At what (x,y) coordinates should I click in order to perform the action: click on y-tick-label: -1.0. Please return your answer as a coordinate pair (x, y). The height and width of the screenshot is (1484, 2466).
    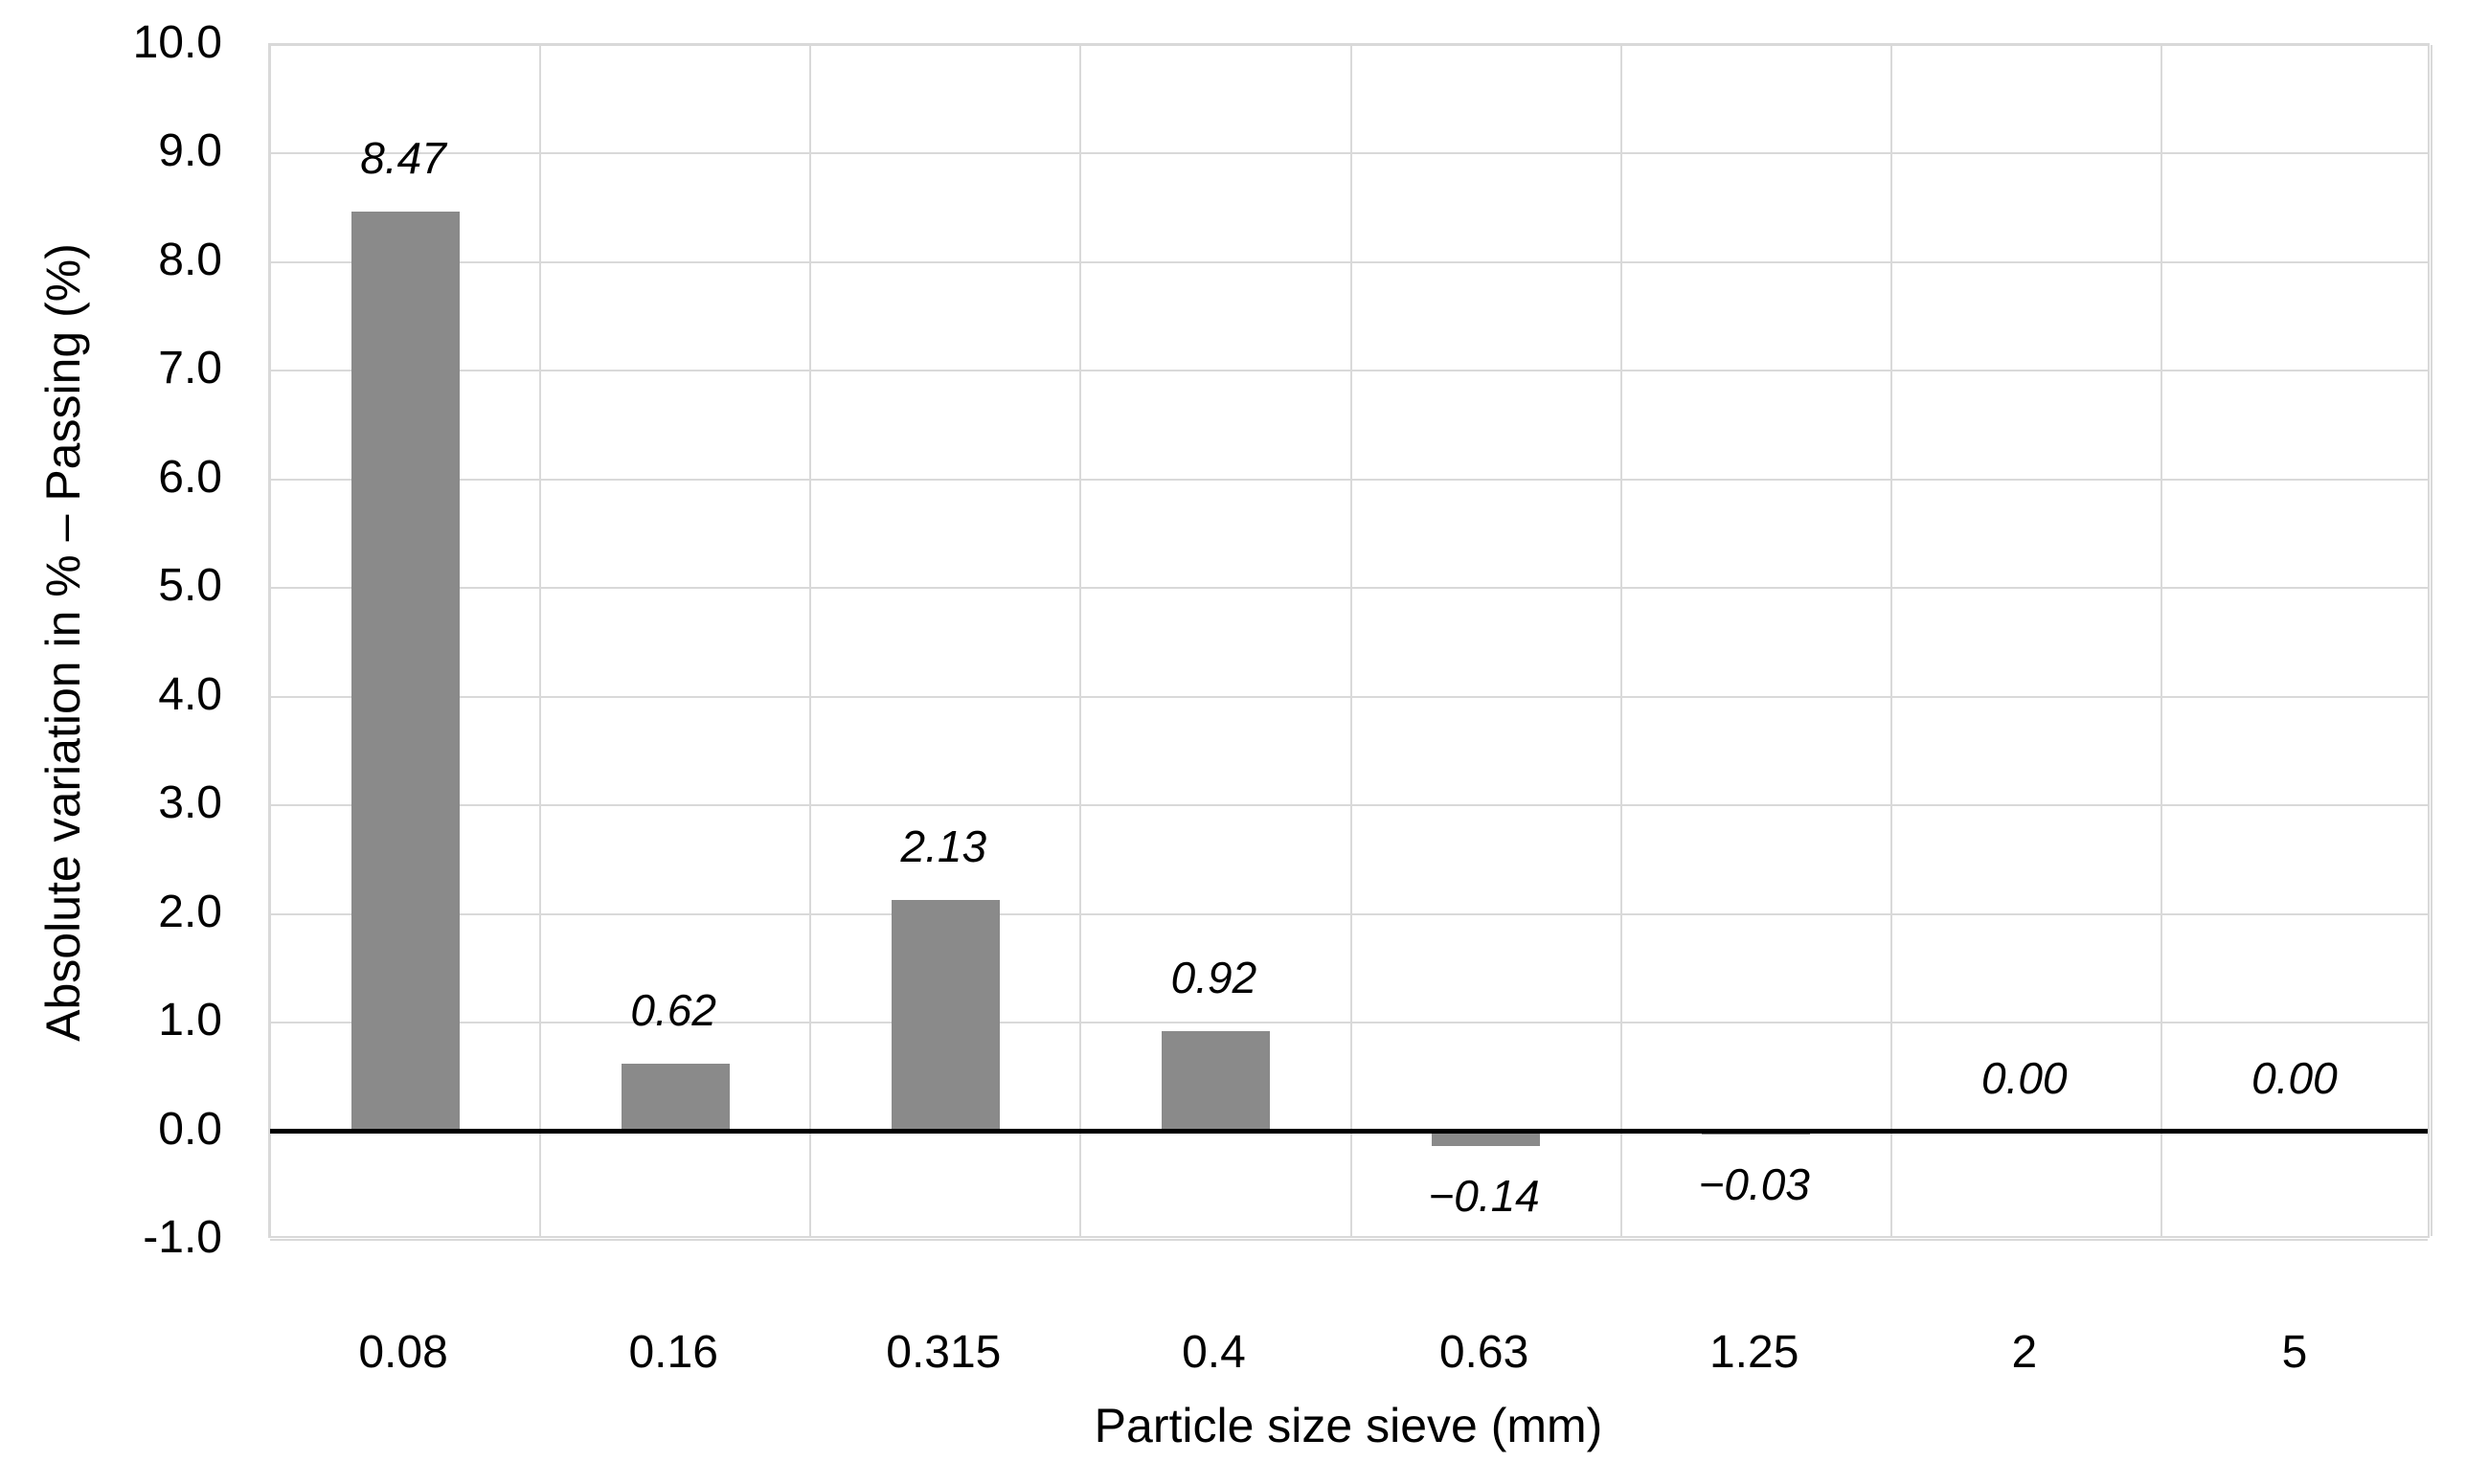
    Looking at the image, I should click on (182, 1237).